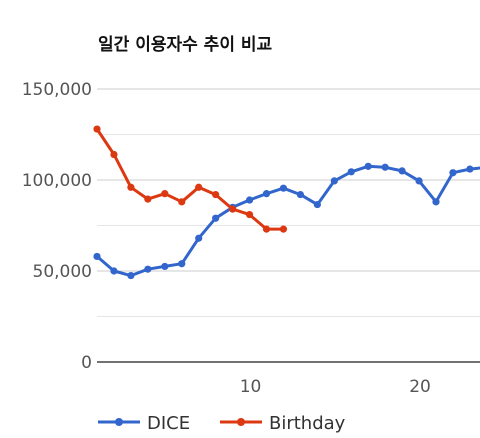 The width and height of the screenshot is (480, 438). Describe the element at coordinates (57, 90) in the screenshot. I see `y-tick-label: 150,000` at that location.